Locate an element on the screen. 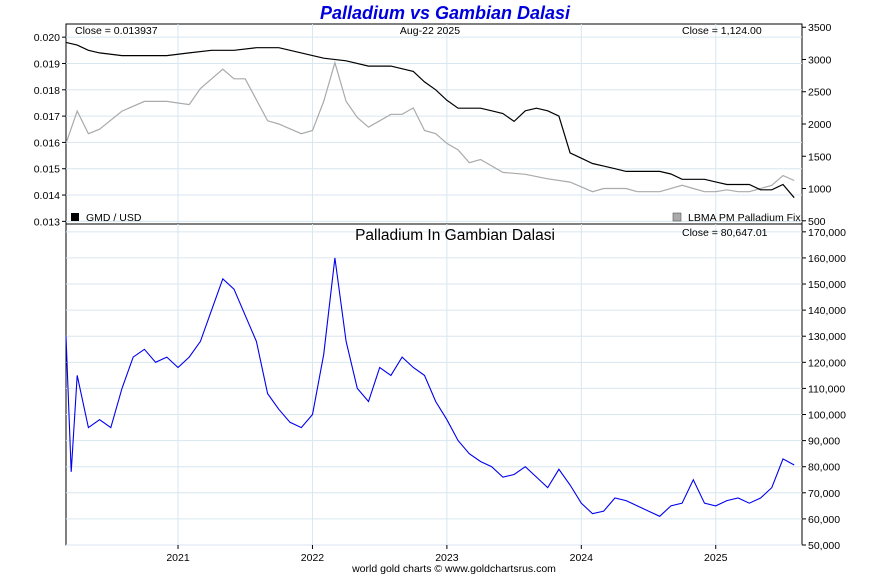  legend-palladium-swatch is located at coordinates (677, 217).